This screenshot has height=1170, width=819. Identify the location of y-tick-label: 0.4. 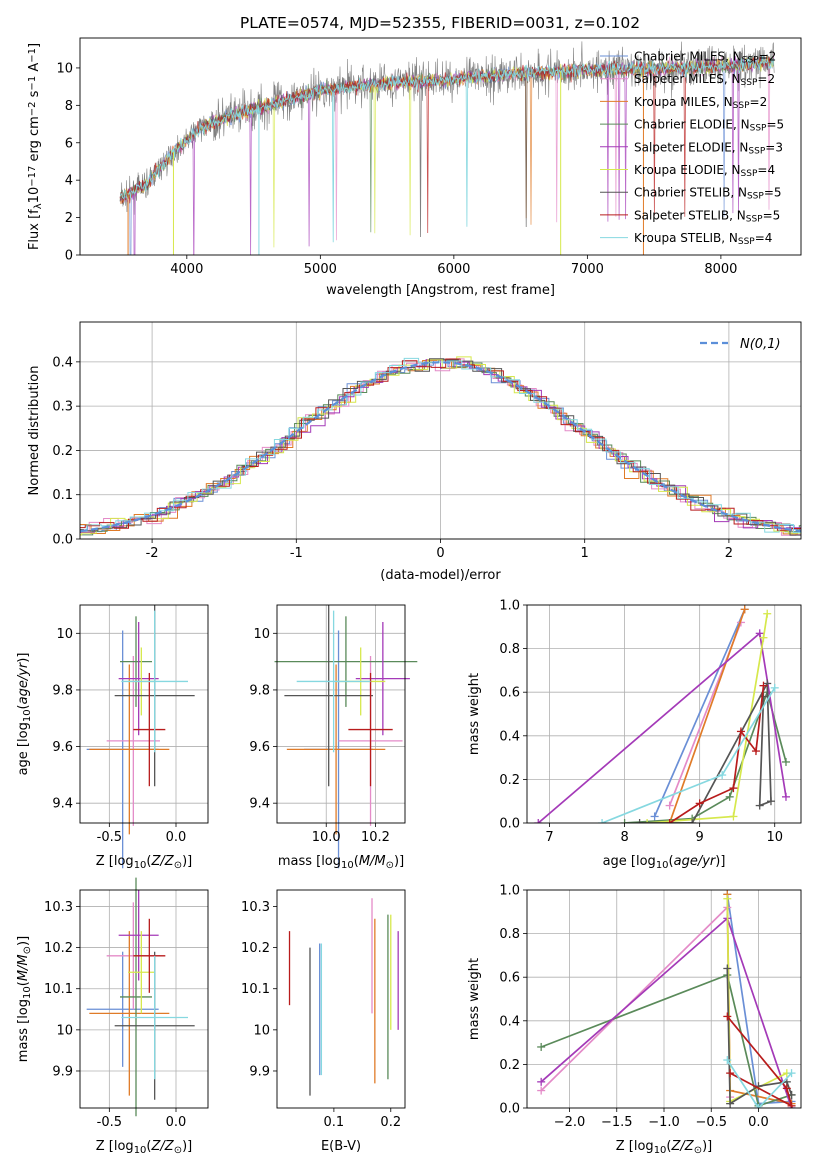
(509, 736).